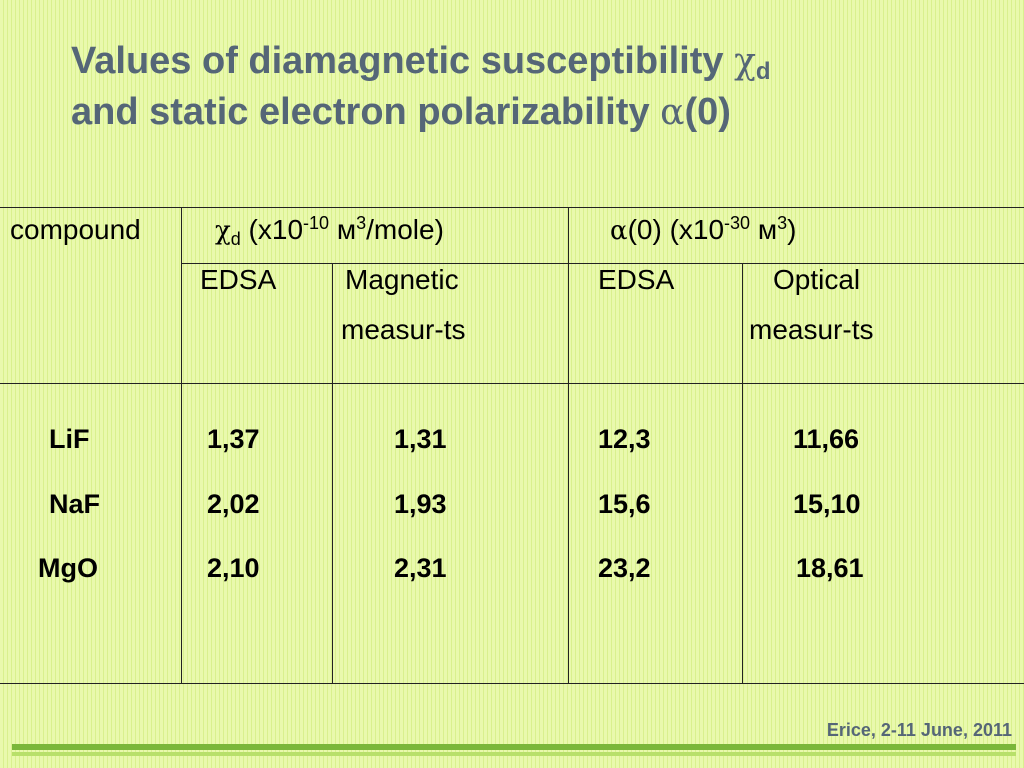  I want to click on footer-text: Erice, 2-11 June, 2011, so click(919, 730).